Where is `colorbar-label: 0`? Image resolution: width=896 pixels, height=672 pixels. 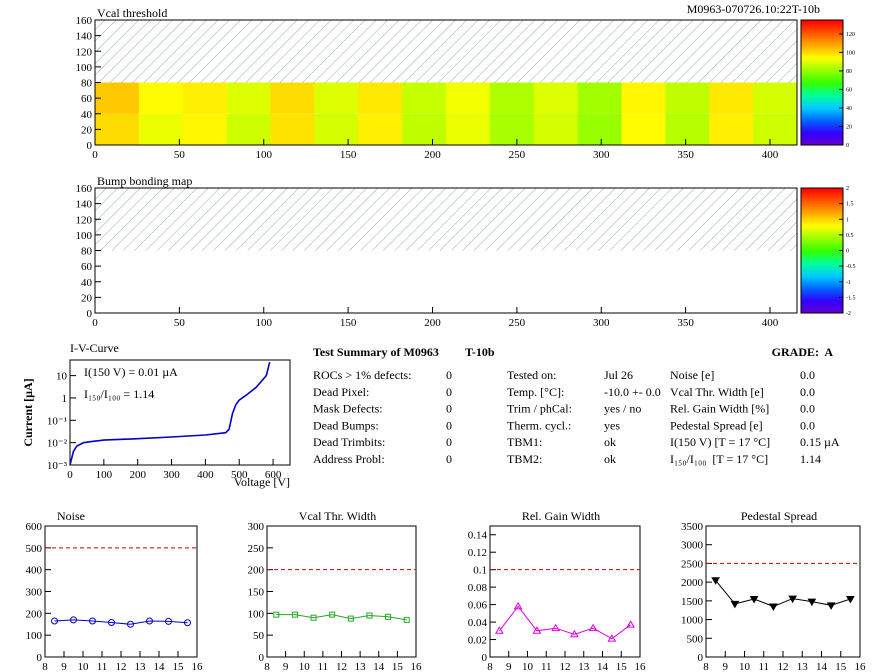 colorbar-label: 0 is located at coordinates (847, 252).